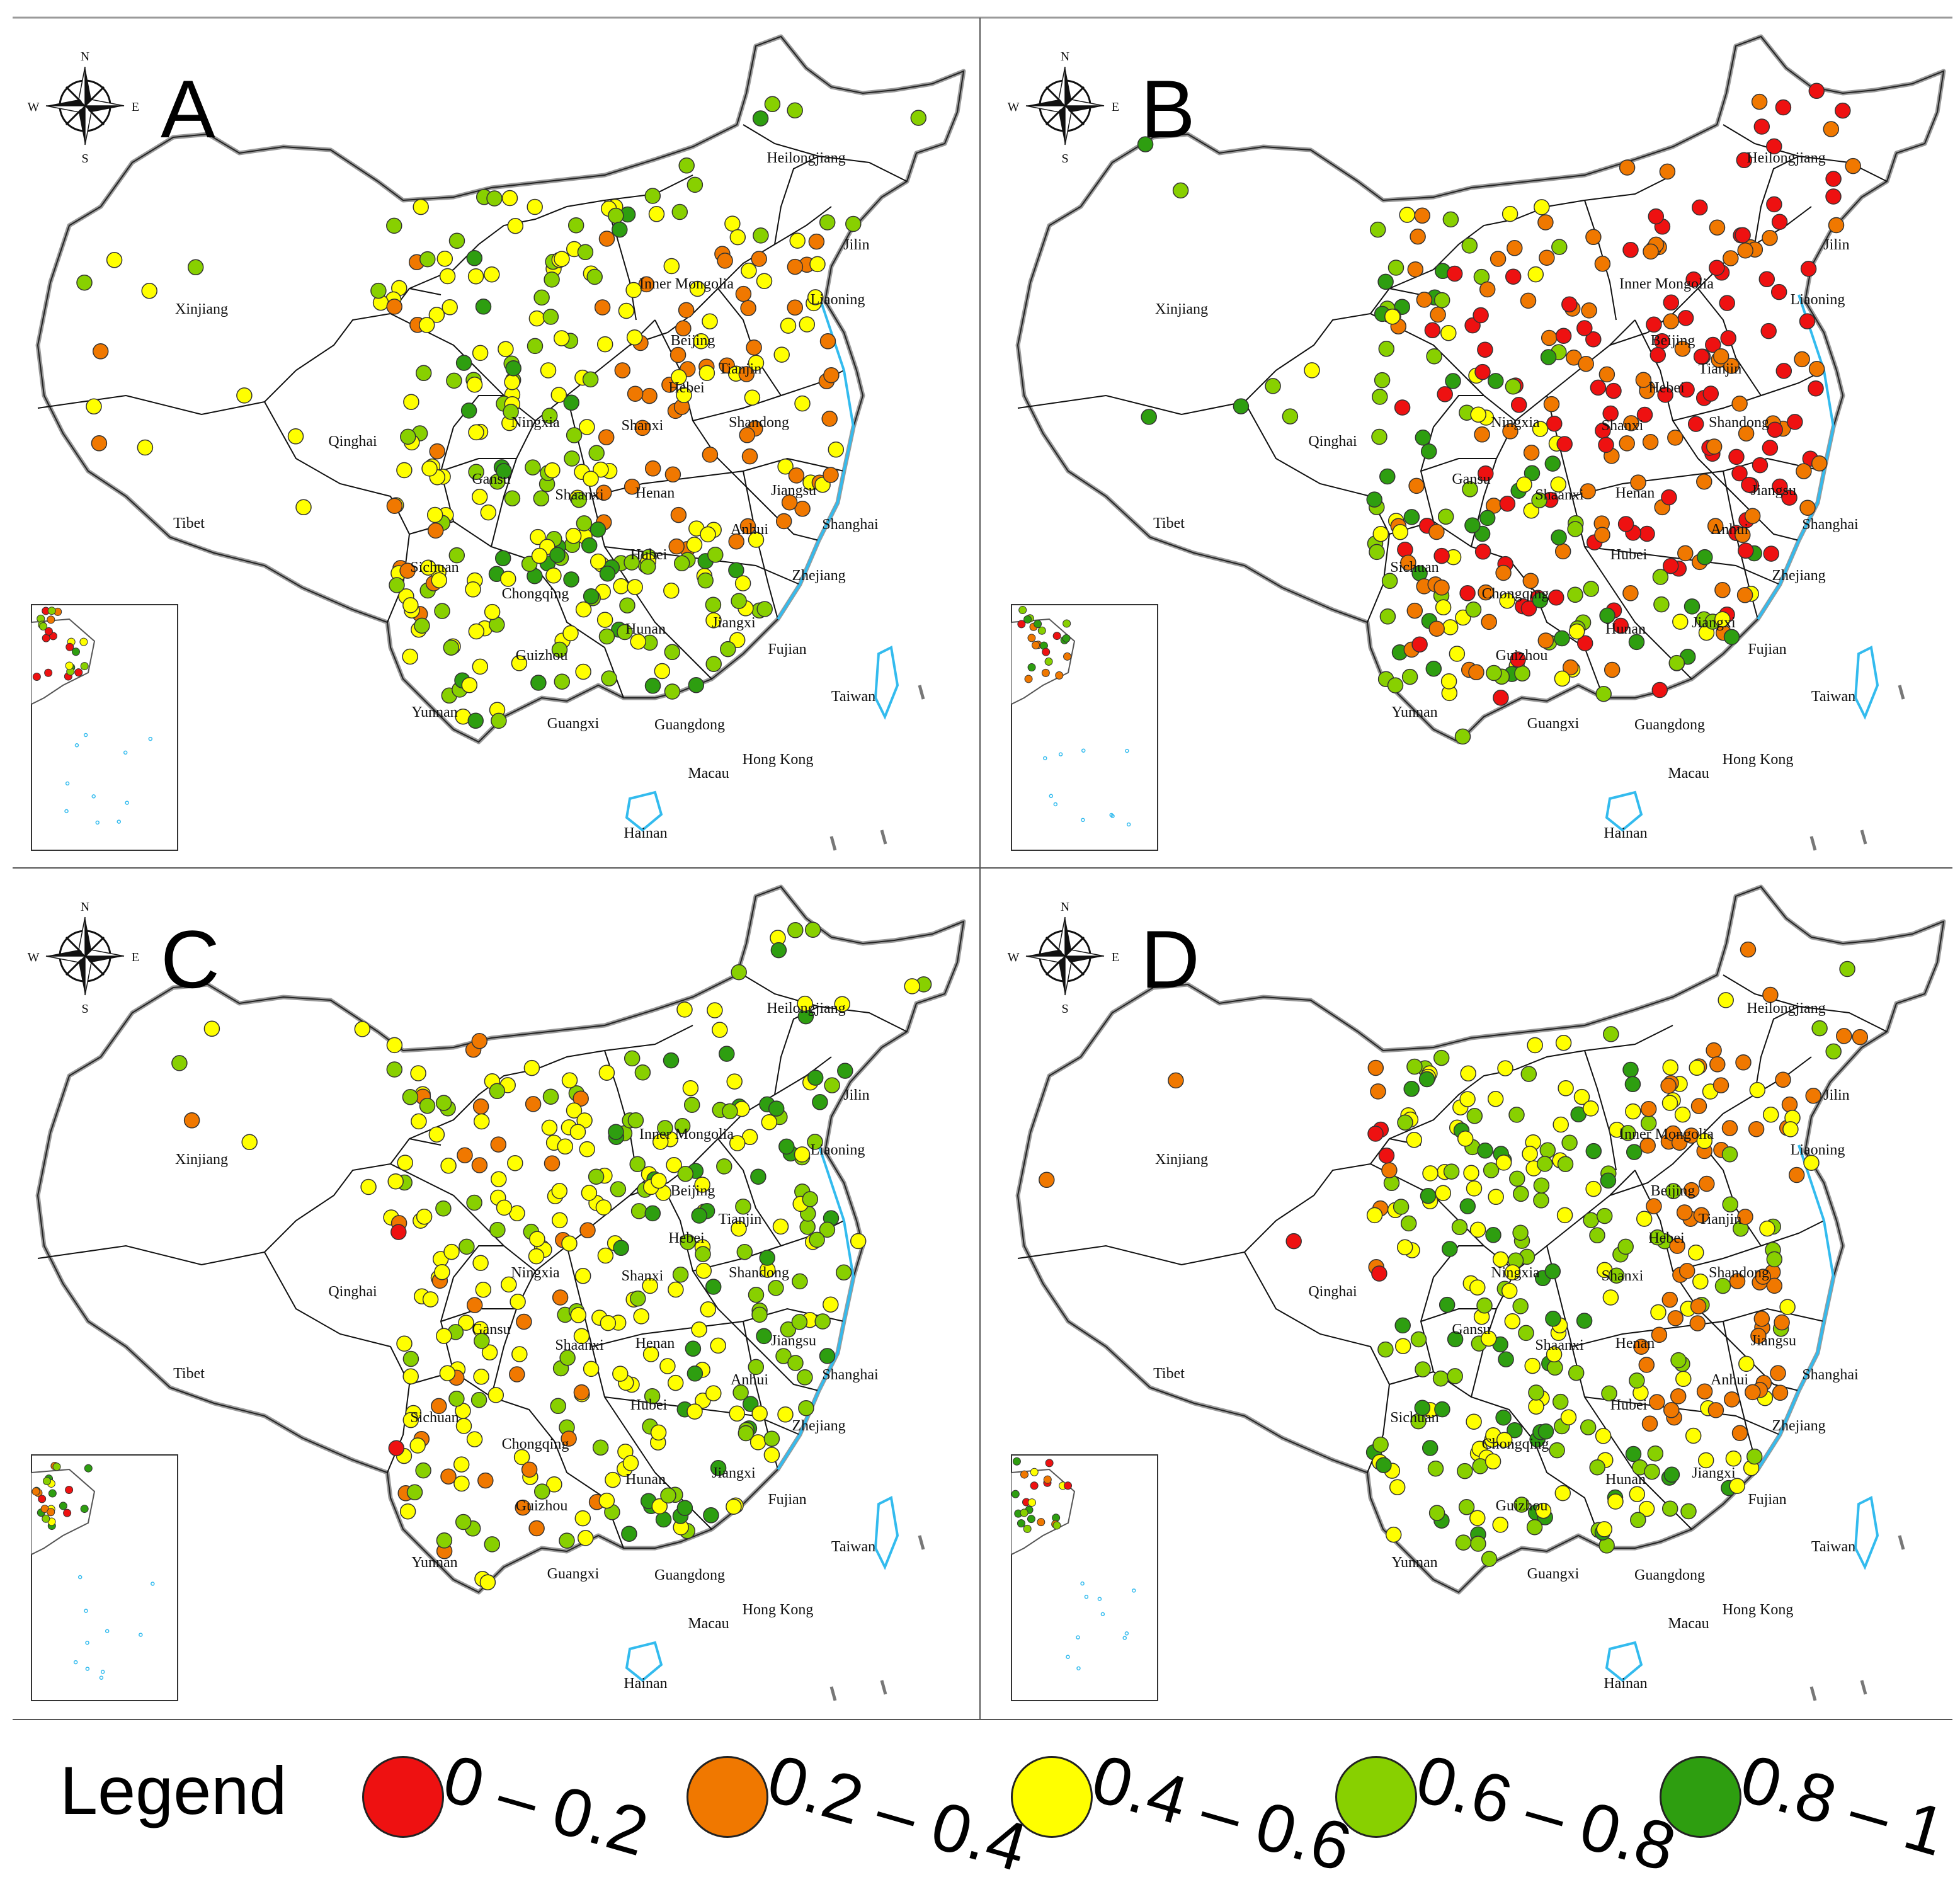 Image resolution: width=1960 pixels, height=1887 pixels. Describe the element at coordinates (491, 1329) in the screenshot. I see `region-label-gansu: Gansu` at that location.